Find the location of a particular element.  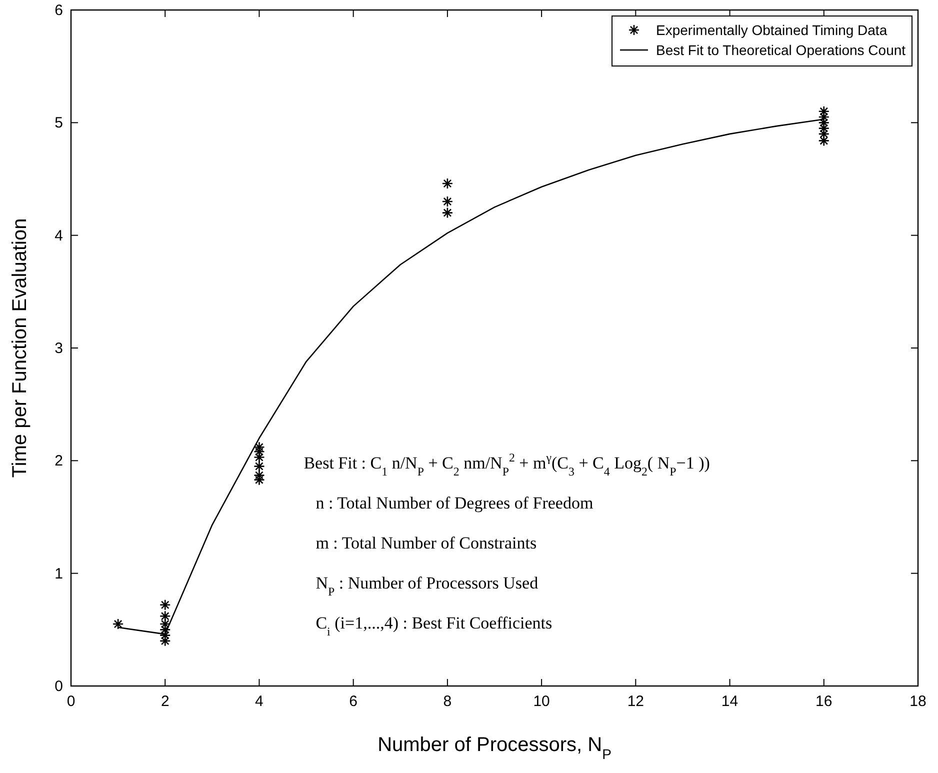

x-tick-label: 10 is located at coordinates (541, 701).